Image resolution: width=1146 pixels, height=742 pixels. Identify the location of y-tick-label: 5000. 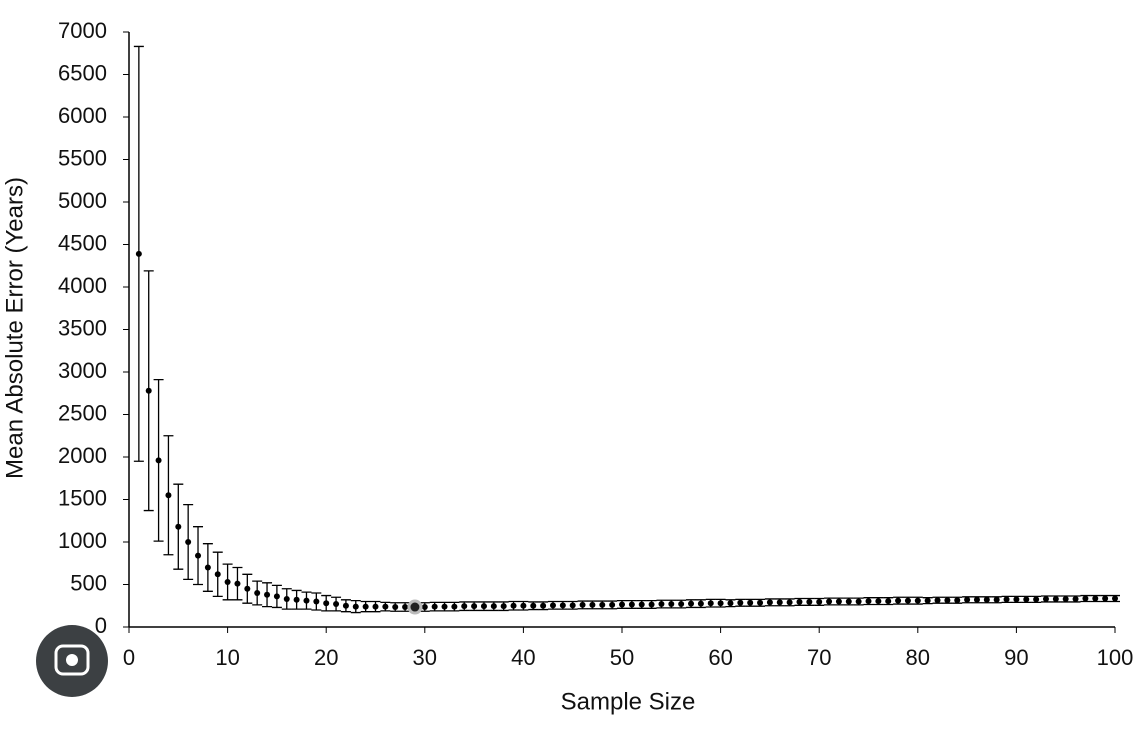
(82, 200).